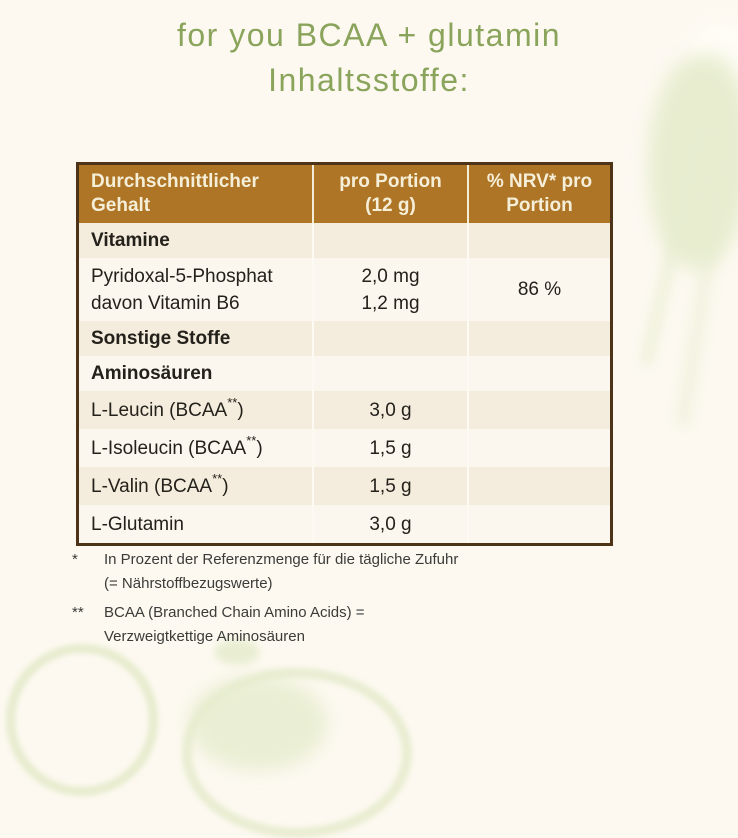 The width and height of the screenshot is (738, 838). I want to click on page-title: for you BCAA + glutamin Inhaltsstoffe:, so click(369, 58).